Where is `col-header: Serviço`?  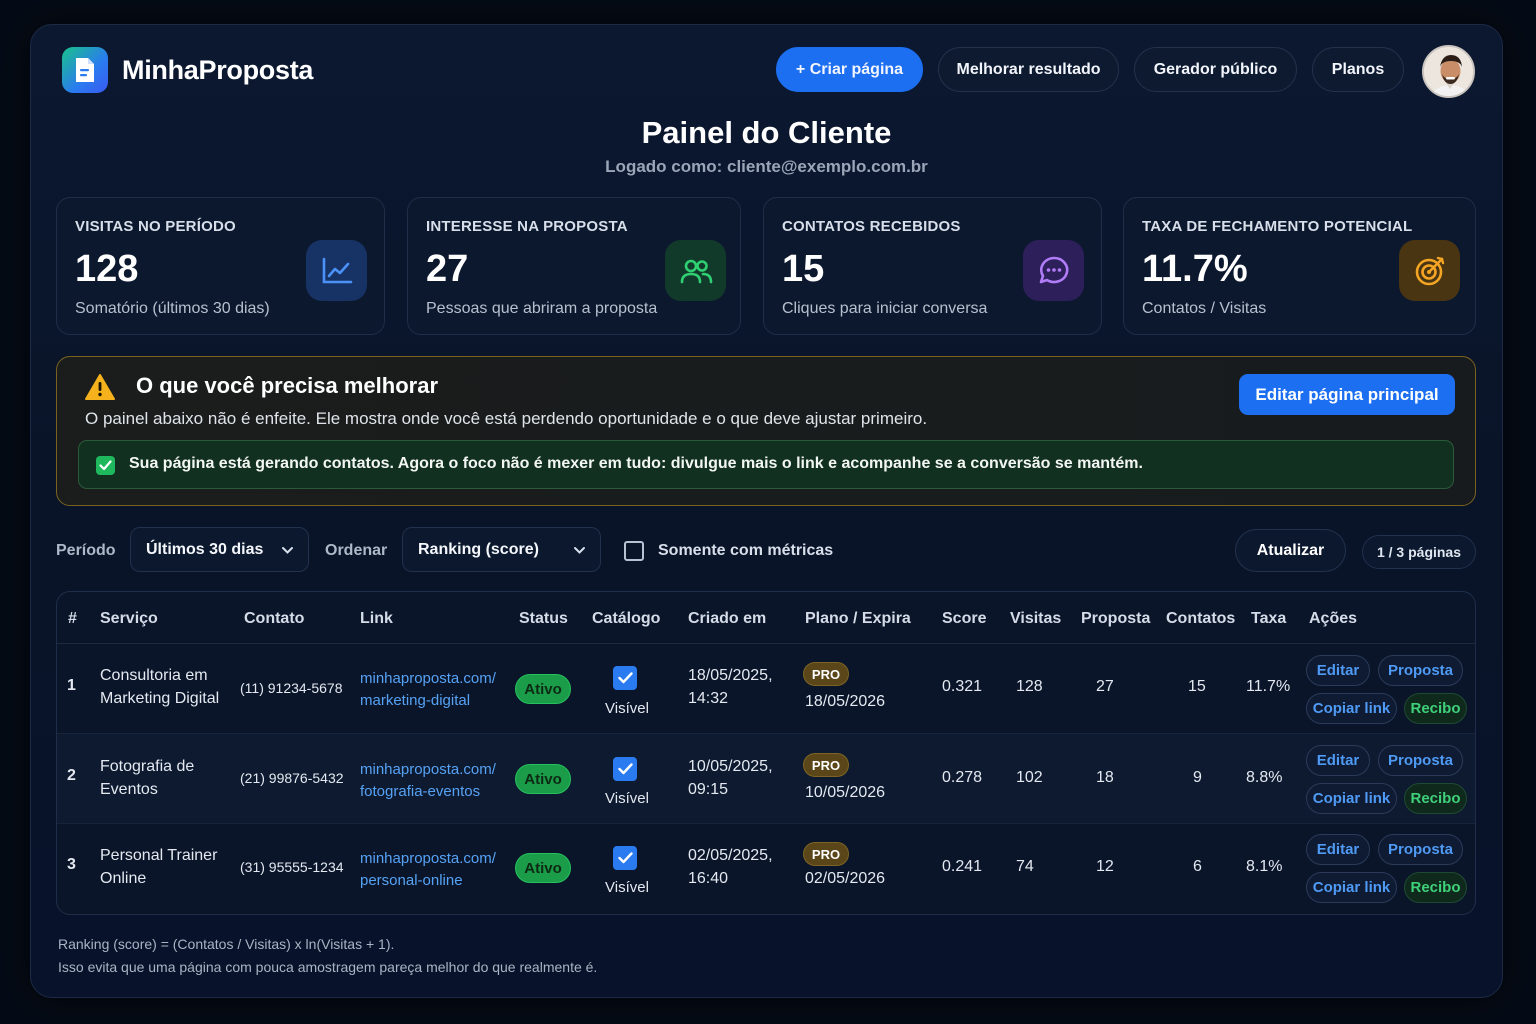
col-header: Serviço is located at coordinates (129, 618).